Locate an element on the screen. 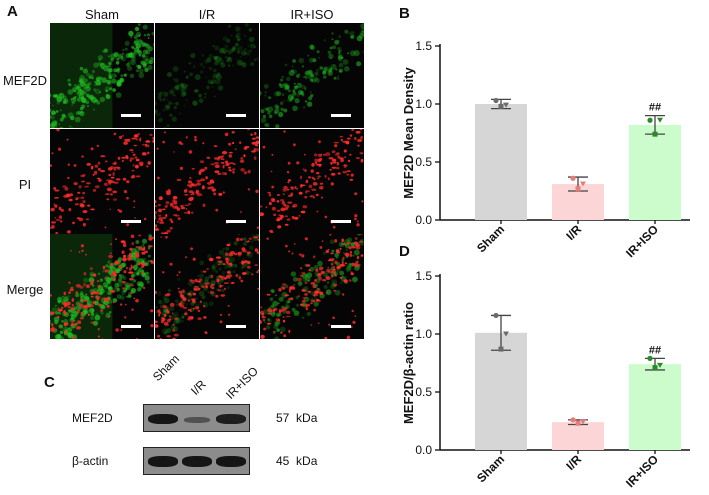 Image resolution: width=709 pixels, height=495 pixels. blot-size-mef2d: 57 kDa is located at coordinates (296, 418).